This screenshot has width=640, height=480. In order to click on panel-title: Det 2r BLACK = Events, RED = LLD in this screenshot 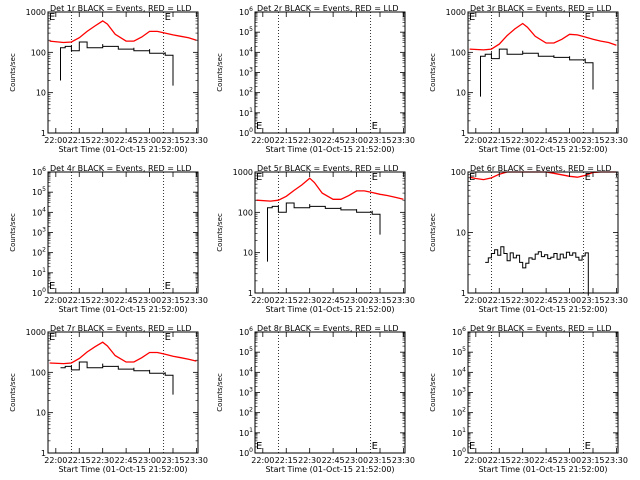, I will do `click(328, 8)`.